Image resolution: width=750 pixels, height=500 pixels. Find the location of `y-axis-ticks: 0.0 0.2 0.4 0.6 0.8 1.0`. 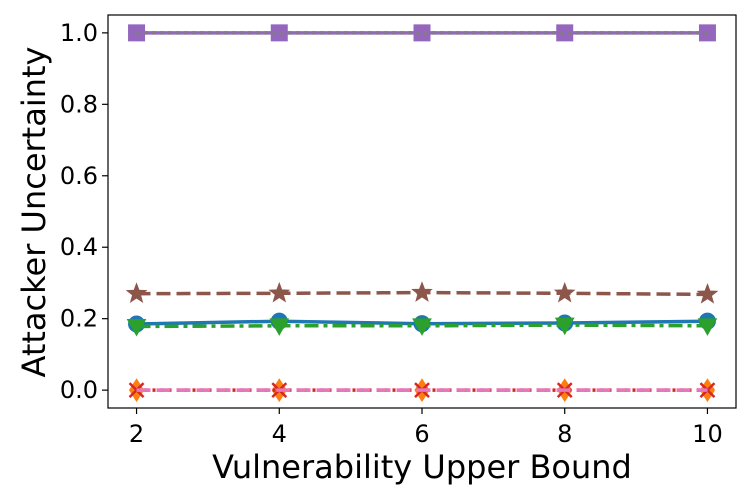

y-axis-ticks: 0.0 0.2 0.4 0.6 0.8 1.0 is located at coordinates (84, 211).